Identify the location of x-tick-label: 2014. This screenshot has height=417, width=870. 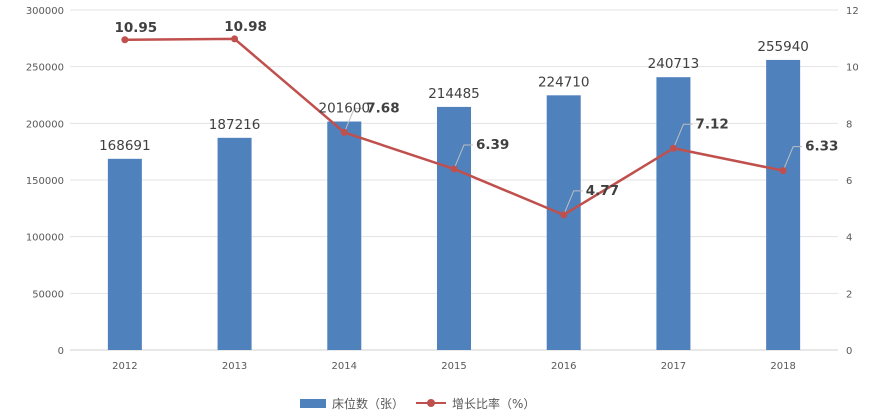
(344, 366).